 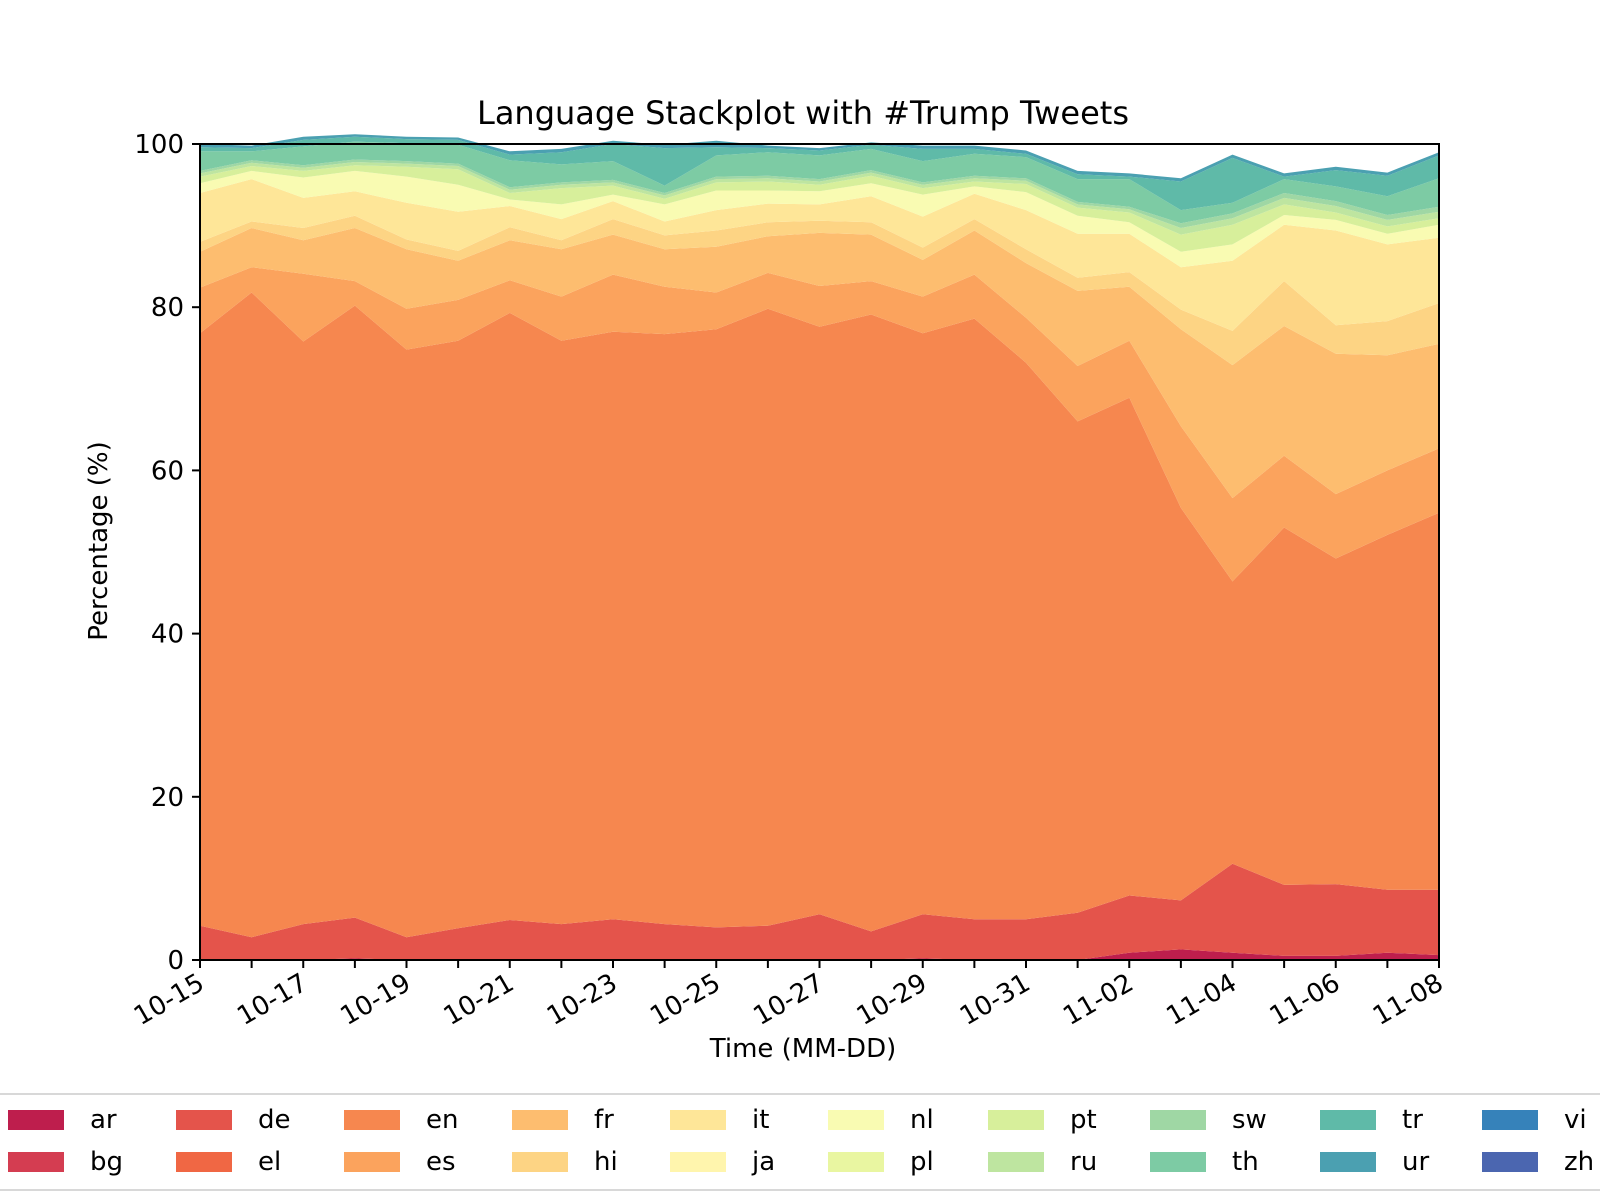 What do you see at coordinates (233, 1120) in the screenshot?
I see `legend-item-de: de` at bounding box center [233, 1120].